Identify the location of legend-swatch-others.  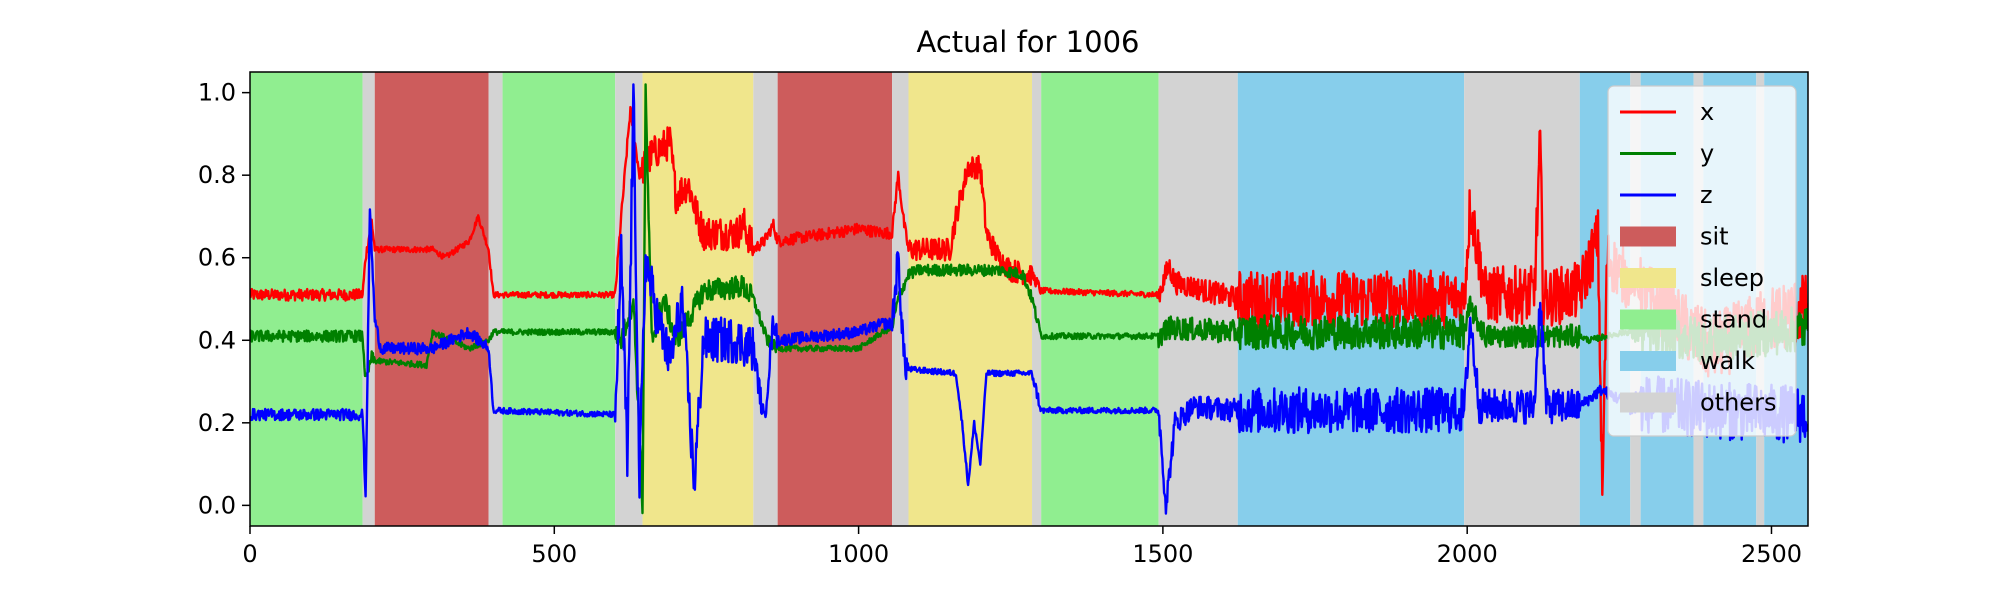
(1648, 402).